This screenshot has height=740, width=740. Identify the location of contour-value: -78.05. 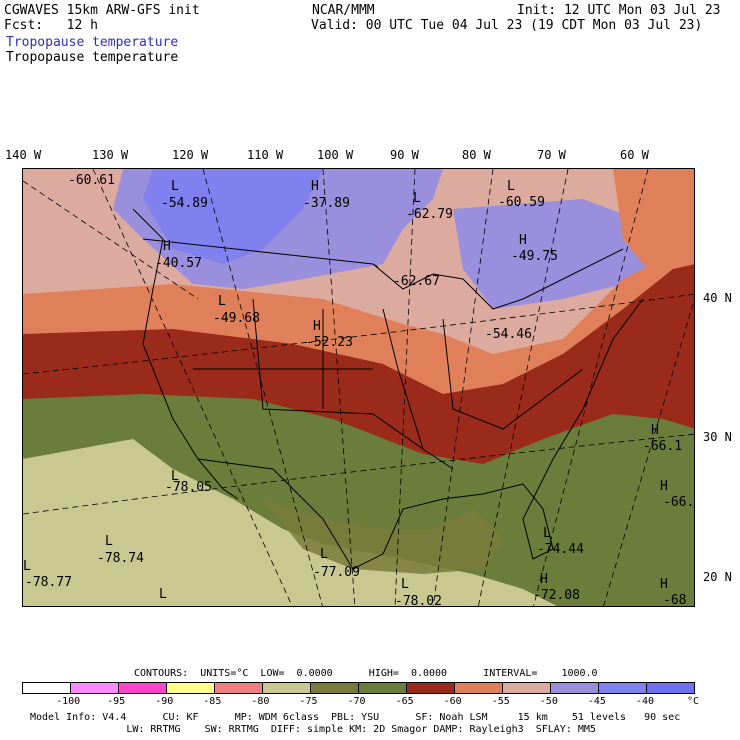
(188, 487).